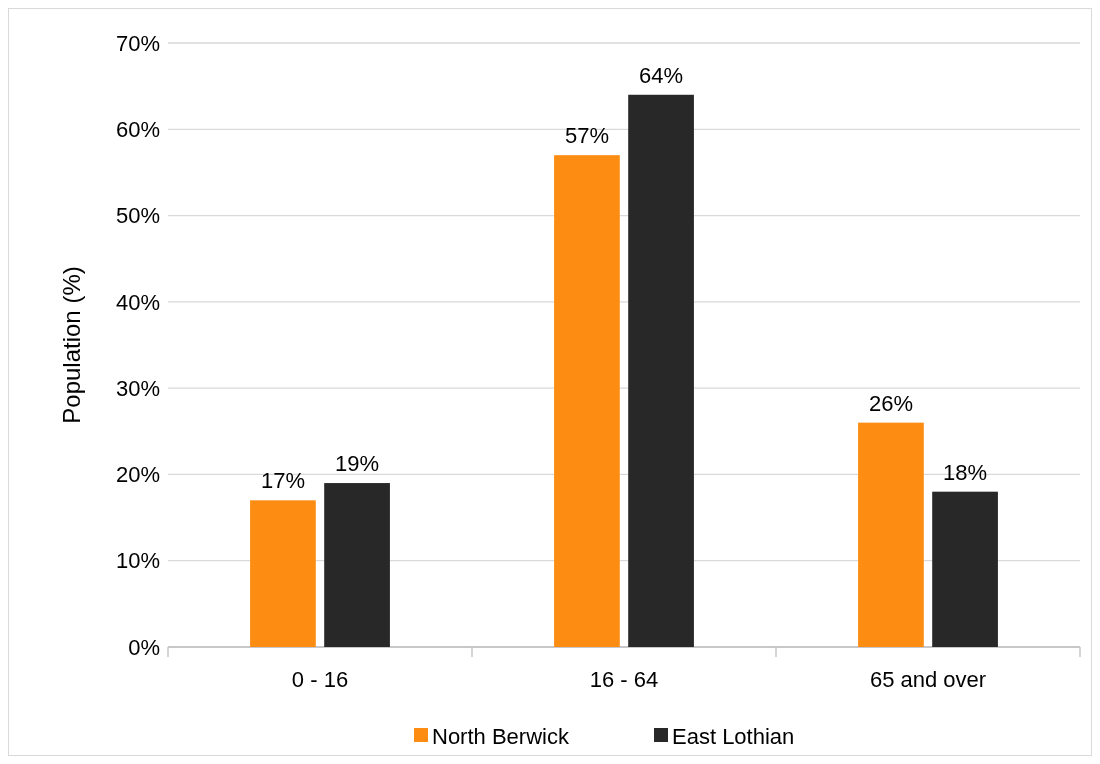 The image size is (1100, 764). Describe the element at coordinates (965, 472) in the screenshot. I see `data-label: 18%` at that location.